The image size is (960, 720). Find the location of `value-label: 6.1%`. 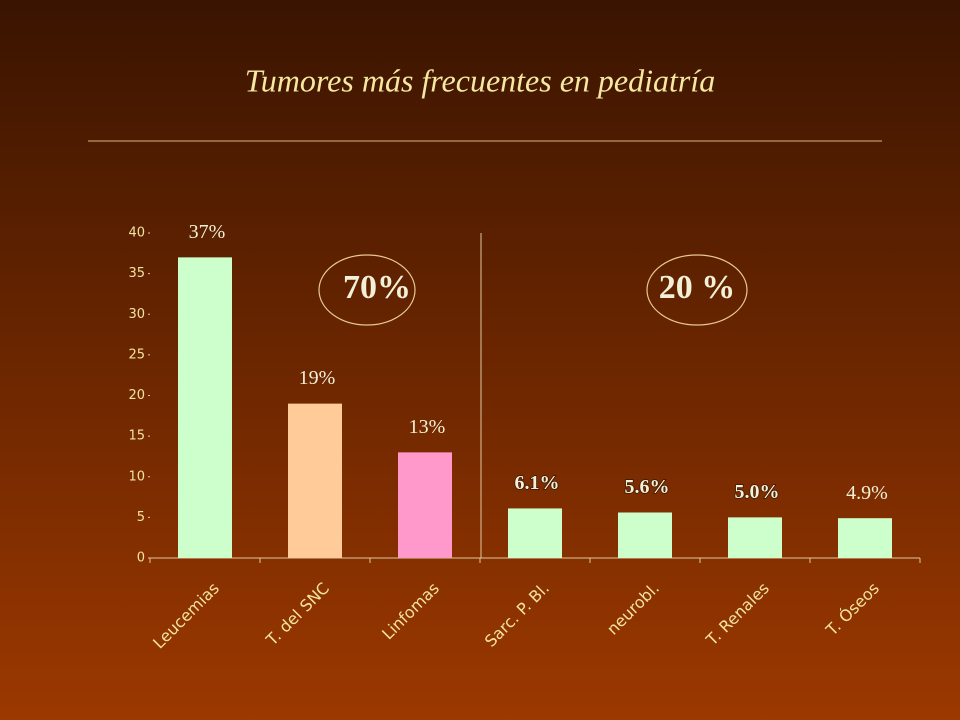

value-label: 6.1% is located at coordinates (537, 483).